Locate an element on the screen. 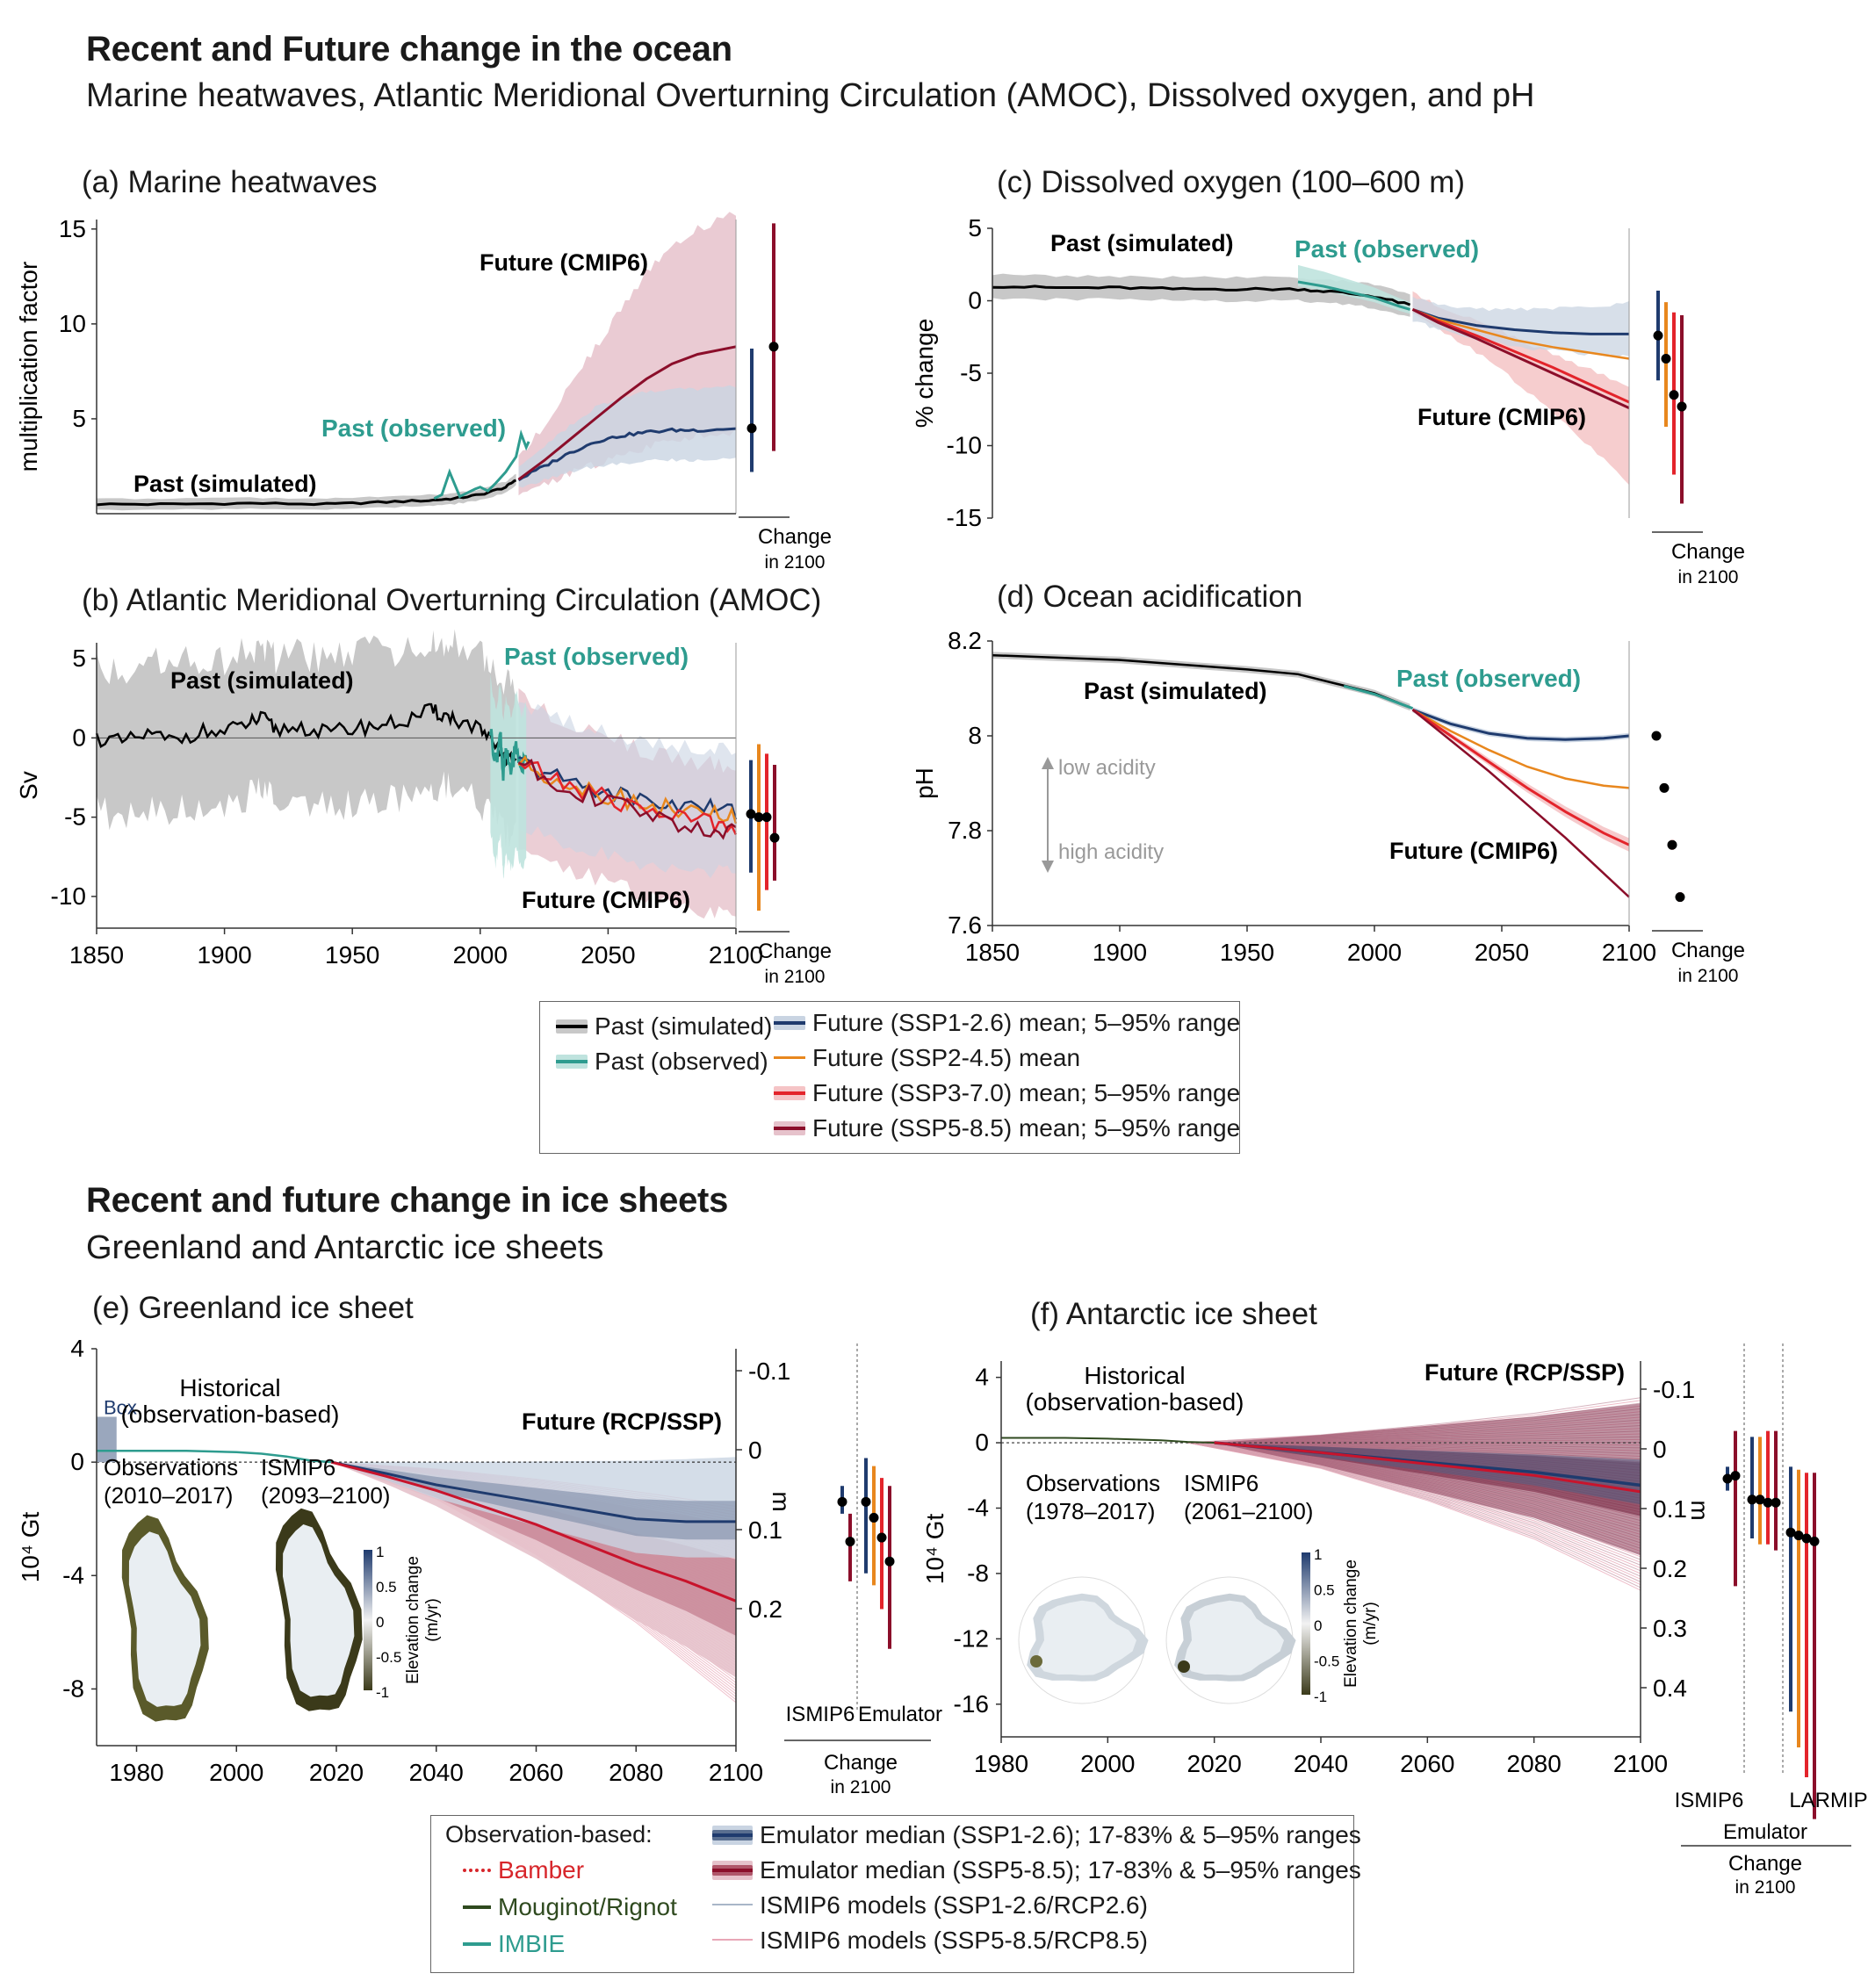 The height and width of the screenshot is (1988, 1868). band-past-observed is located at coordinates (508, 776).